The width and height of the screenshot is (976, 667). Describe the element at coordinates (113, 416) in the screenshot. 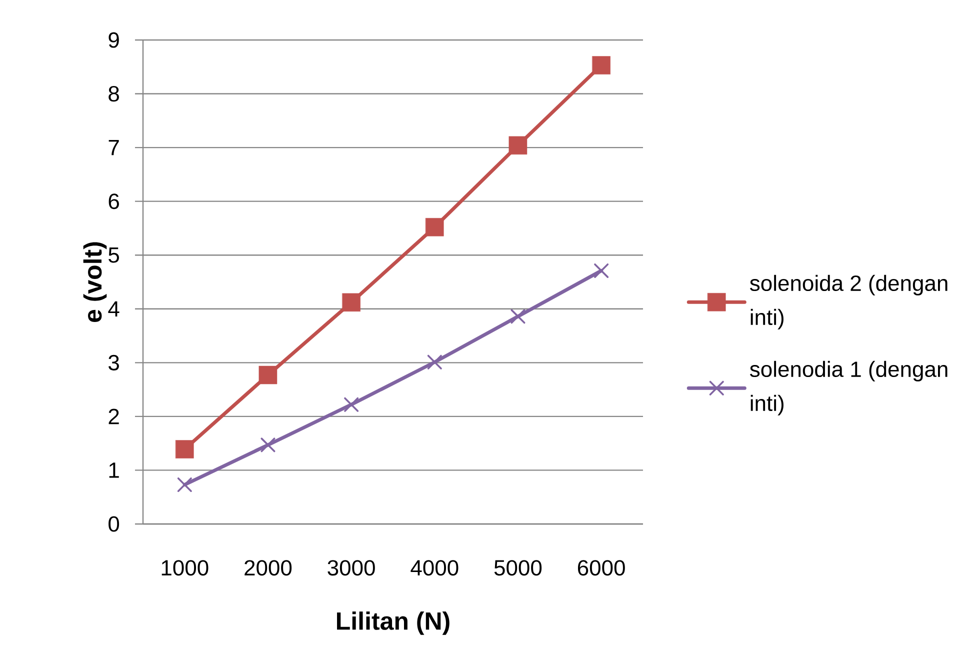

I see `y-tick-label: 2` at that location.